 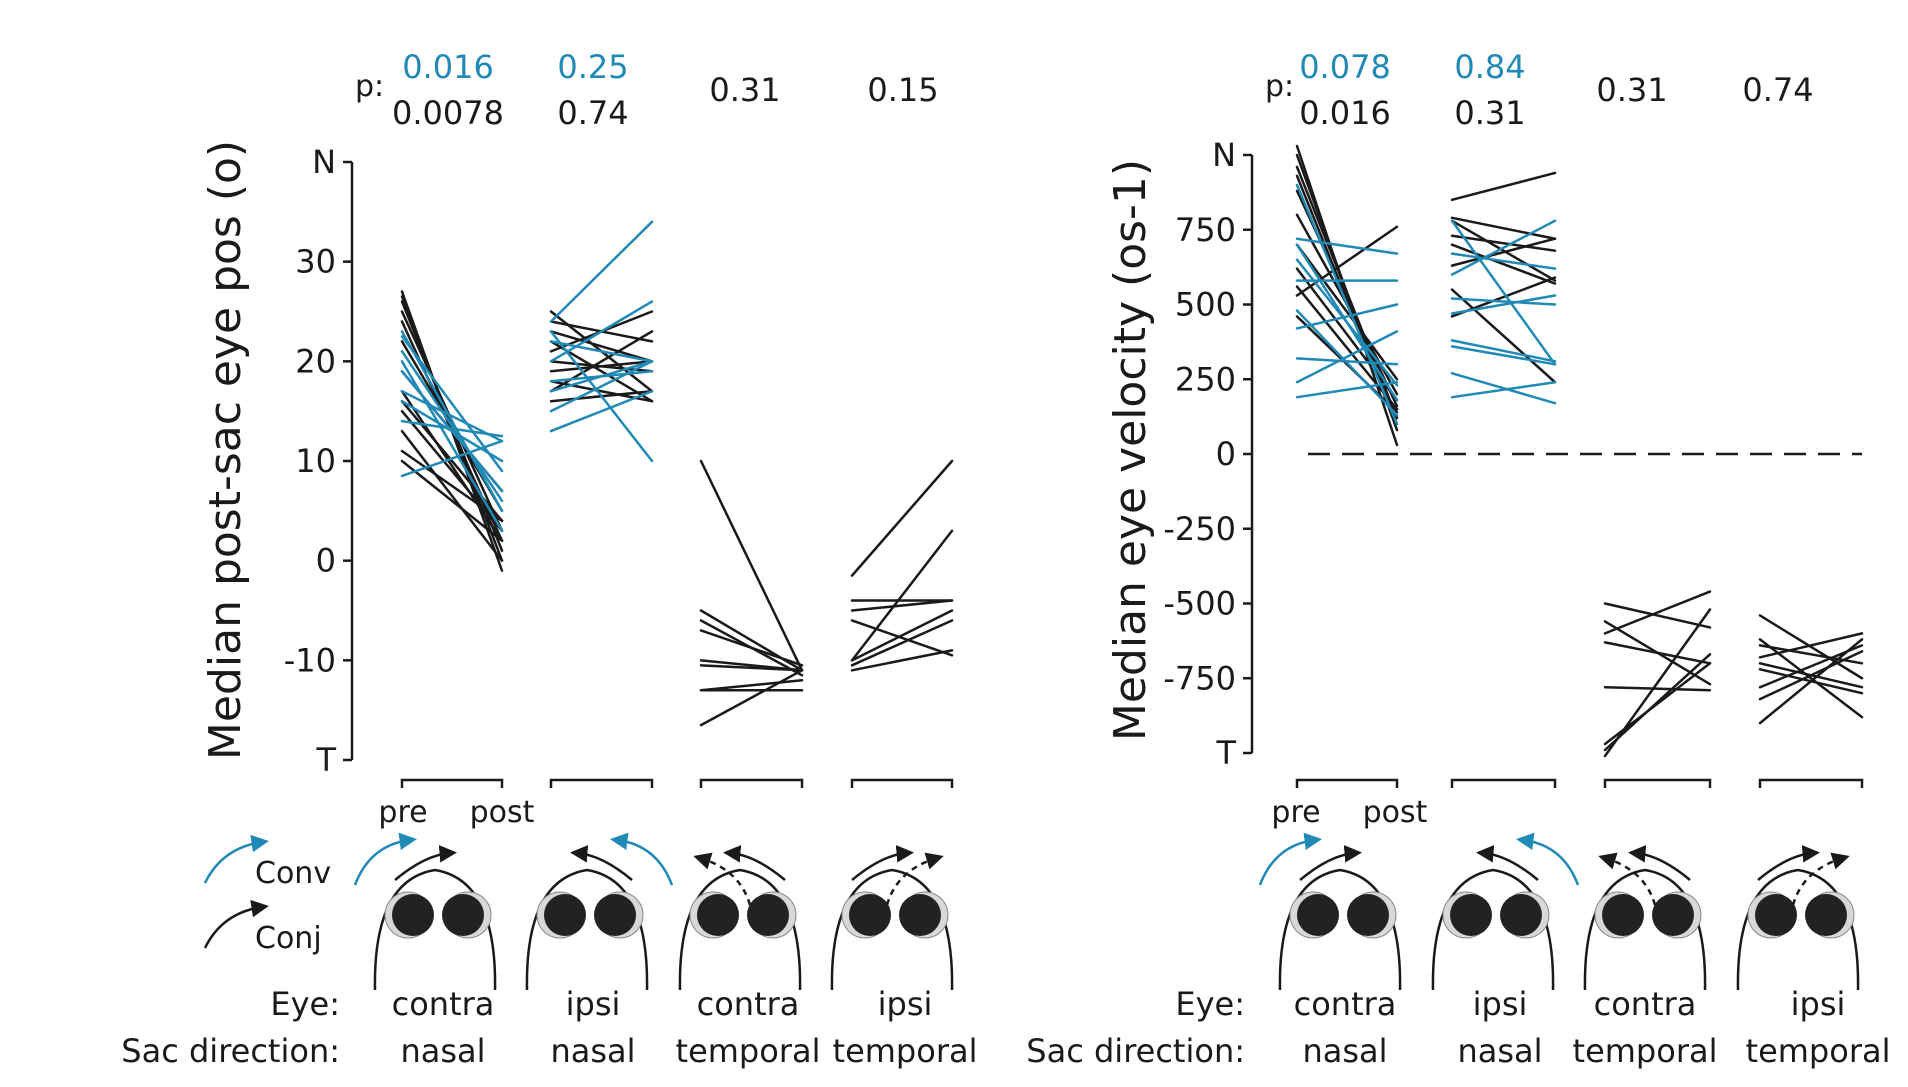 What do you see at coordinates (326, 561) in the screenshot?
I see `y-tick-label: 0` at bounding box center [326, 561].